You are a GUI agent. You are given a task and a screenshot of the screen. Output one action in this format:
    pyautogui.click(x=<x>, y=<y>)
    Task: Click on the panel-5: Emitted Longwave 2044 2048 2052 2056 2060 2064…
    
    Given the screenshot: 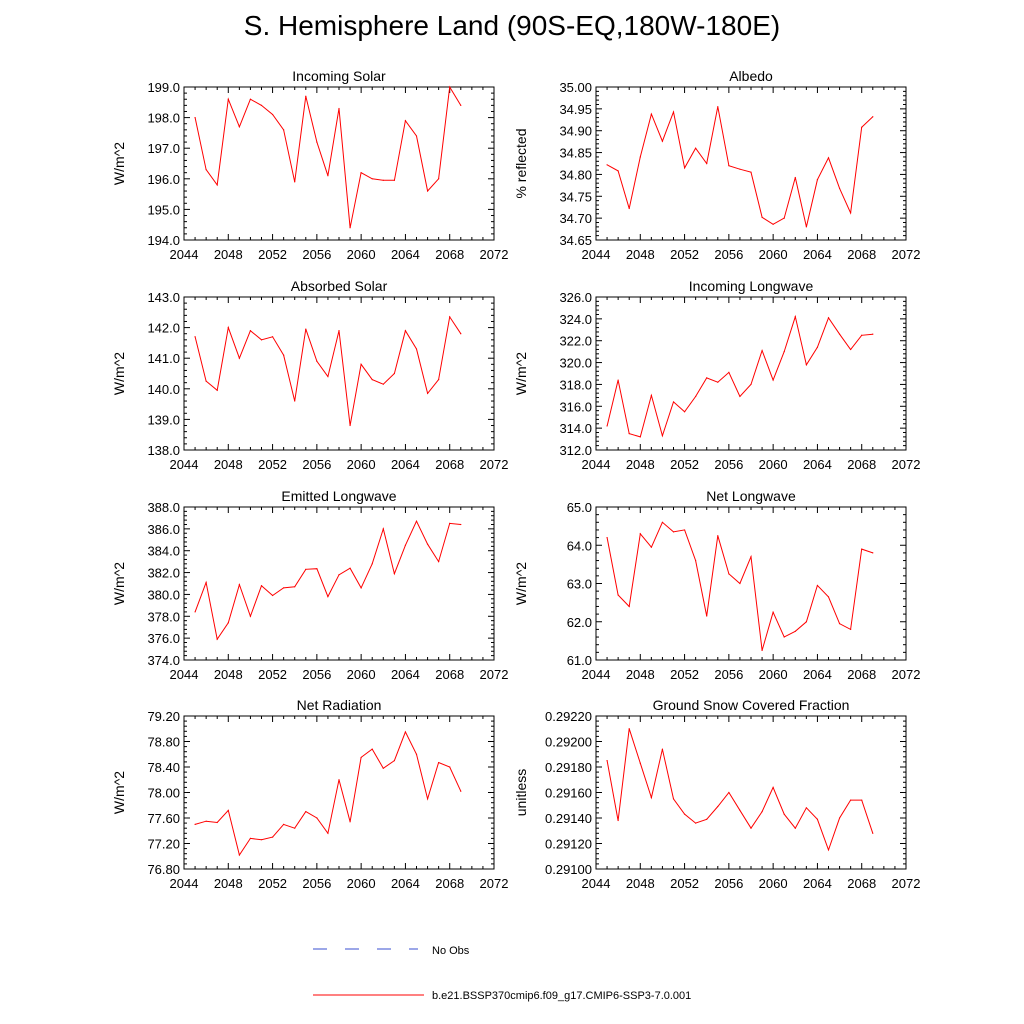 What is the action you would take?
    pyautogui.click(x=309, y=585)
    